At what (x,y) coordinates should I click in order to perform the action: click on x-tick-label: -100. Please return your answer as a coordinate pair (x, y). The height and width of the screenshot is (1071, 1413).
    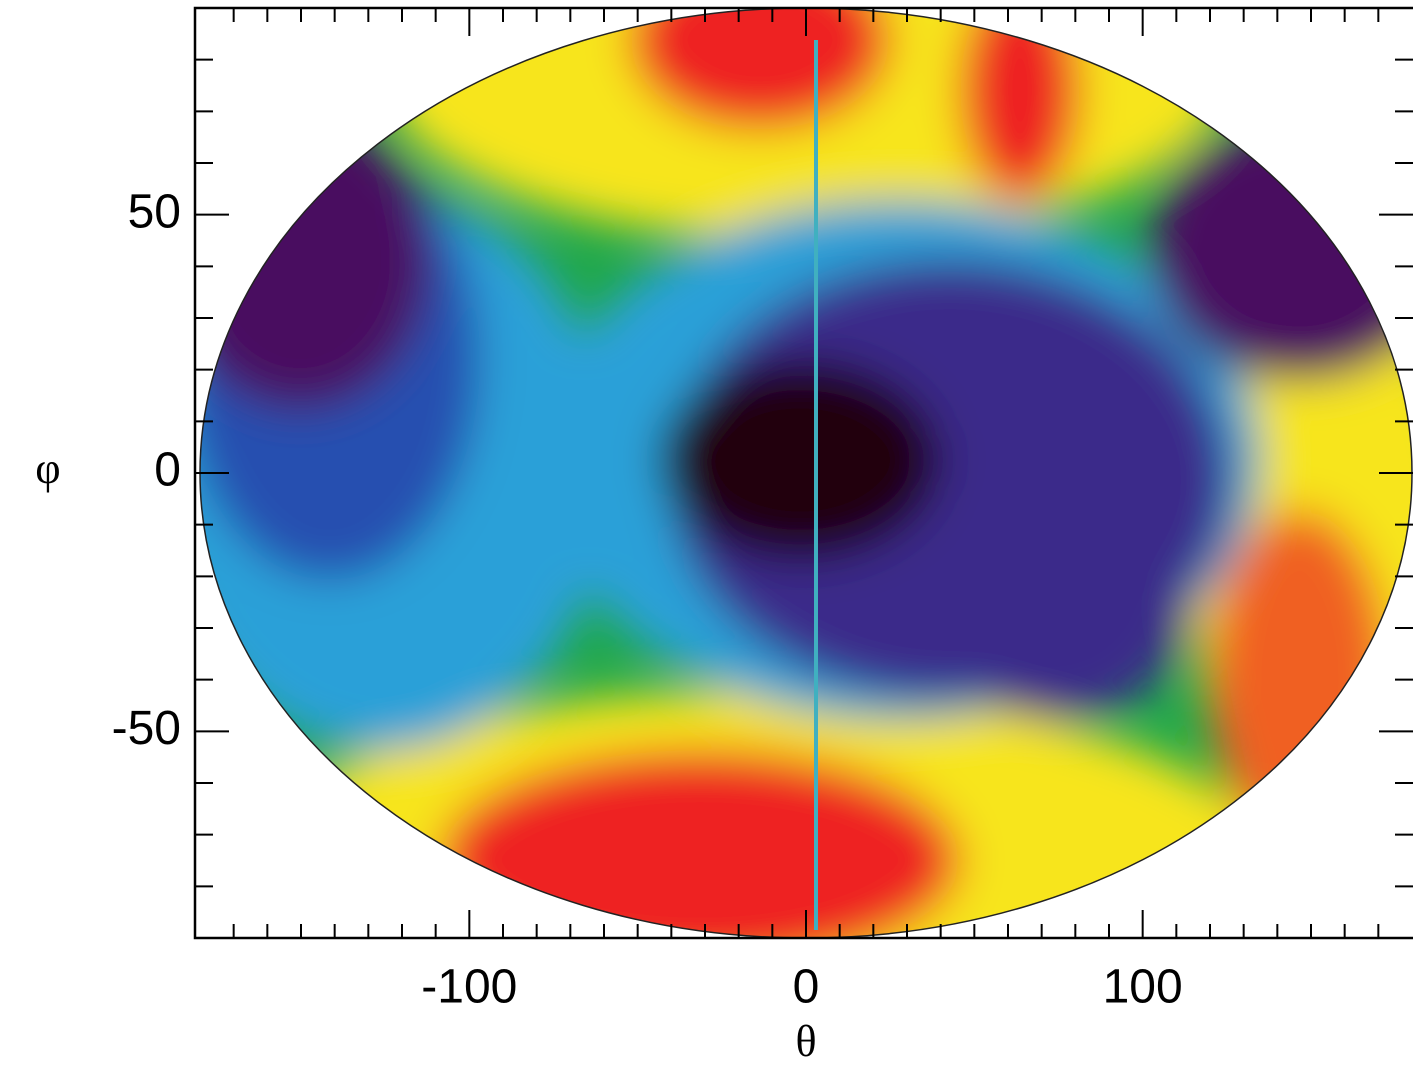
    Looking at the image, I should click on (469, 987).